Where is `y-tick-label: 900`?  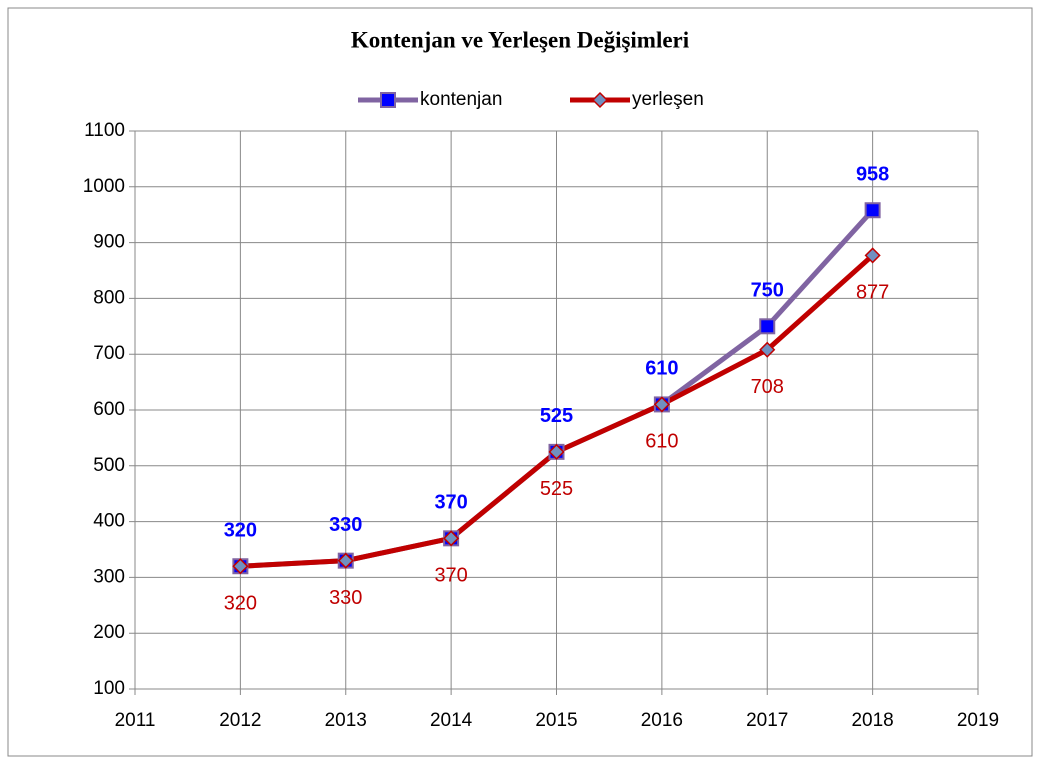
y-tick-label: 900 is located at coordinates (109, 242).